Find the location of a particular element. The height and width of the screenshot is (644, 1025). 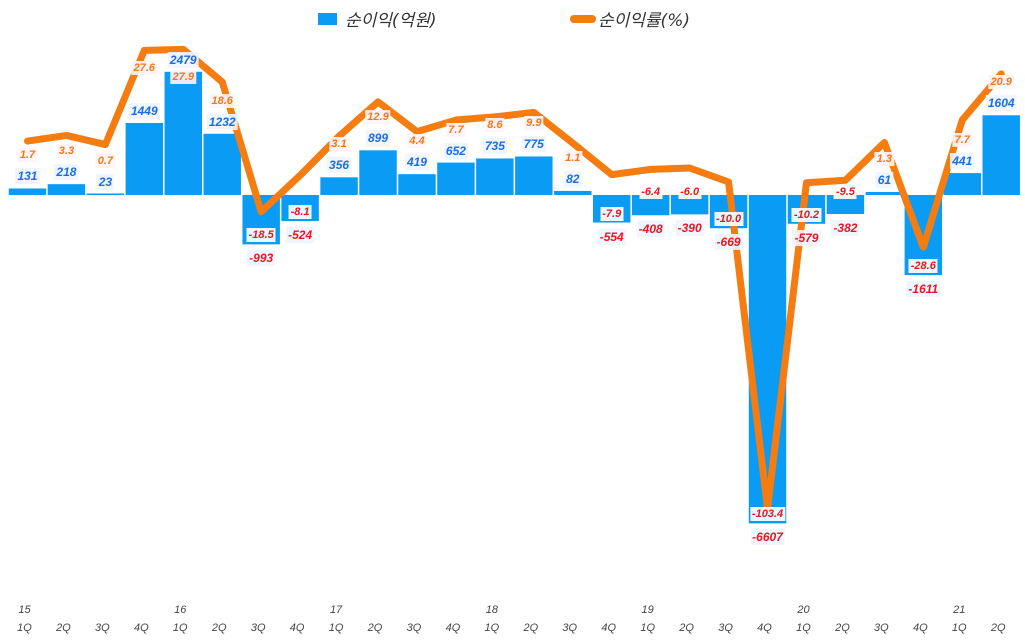

bar-value-label: -6607 is located at coordinates (767, 537).